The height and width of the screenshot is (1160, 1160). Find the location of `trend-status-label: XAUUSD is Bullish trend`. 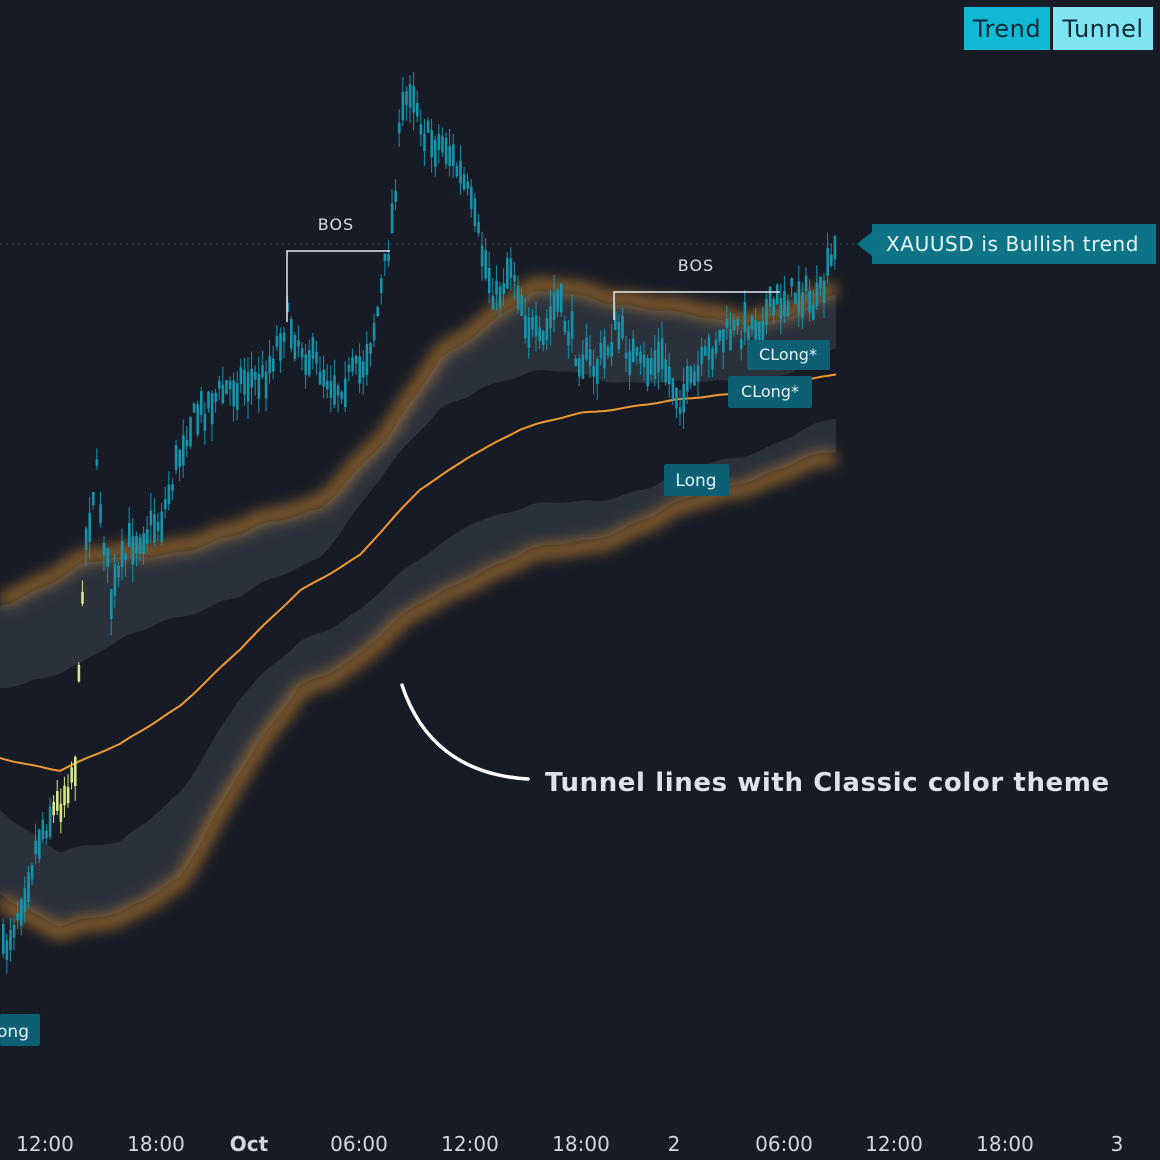

trend-status-label: XAUUSD is Bullish trend is located at coordinates (1014, 244).